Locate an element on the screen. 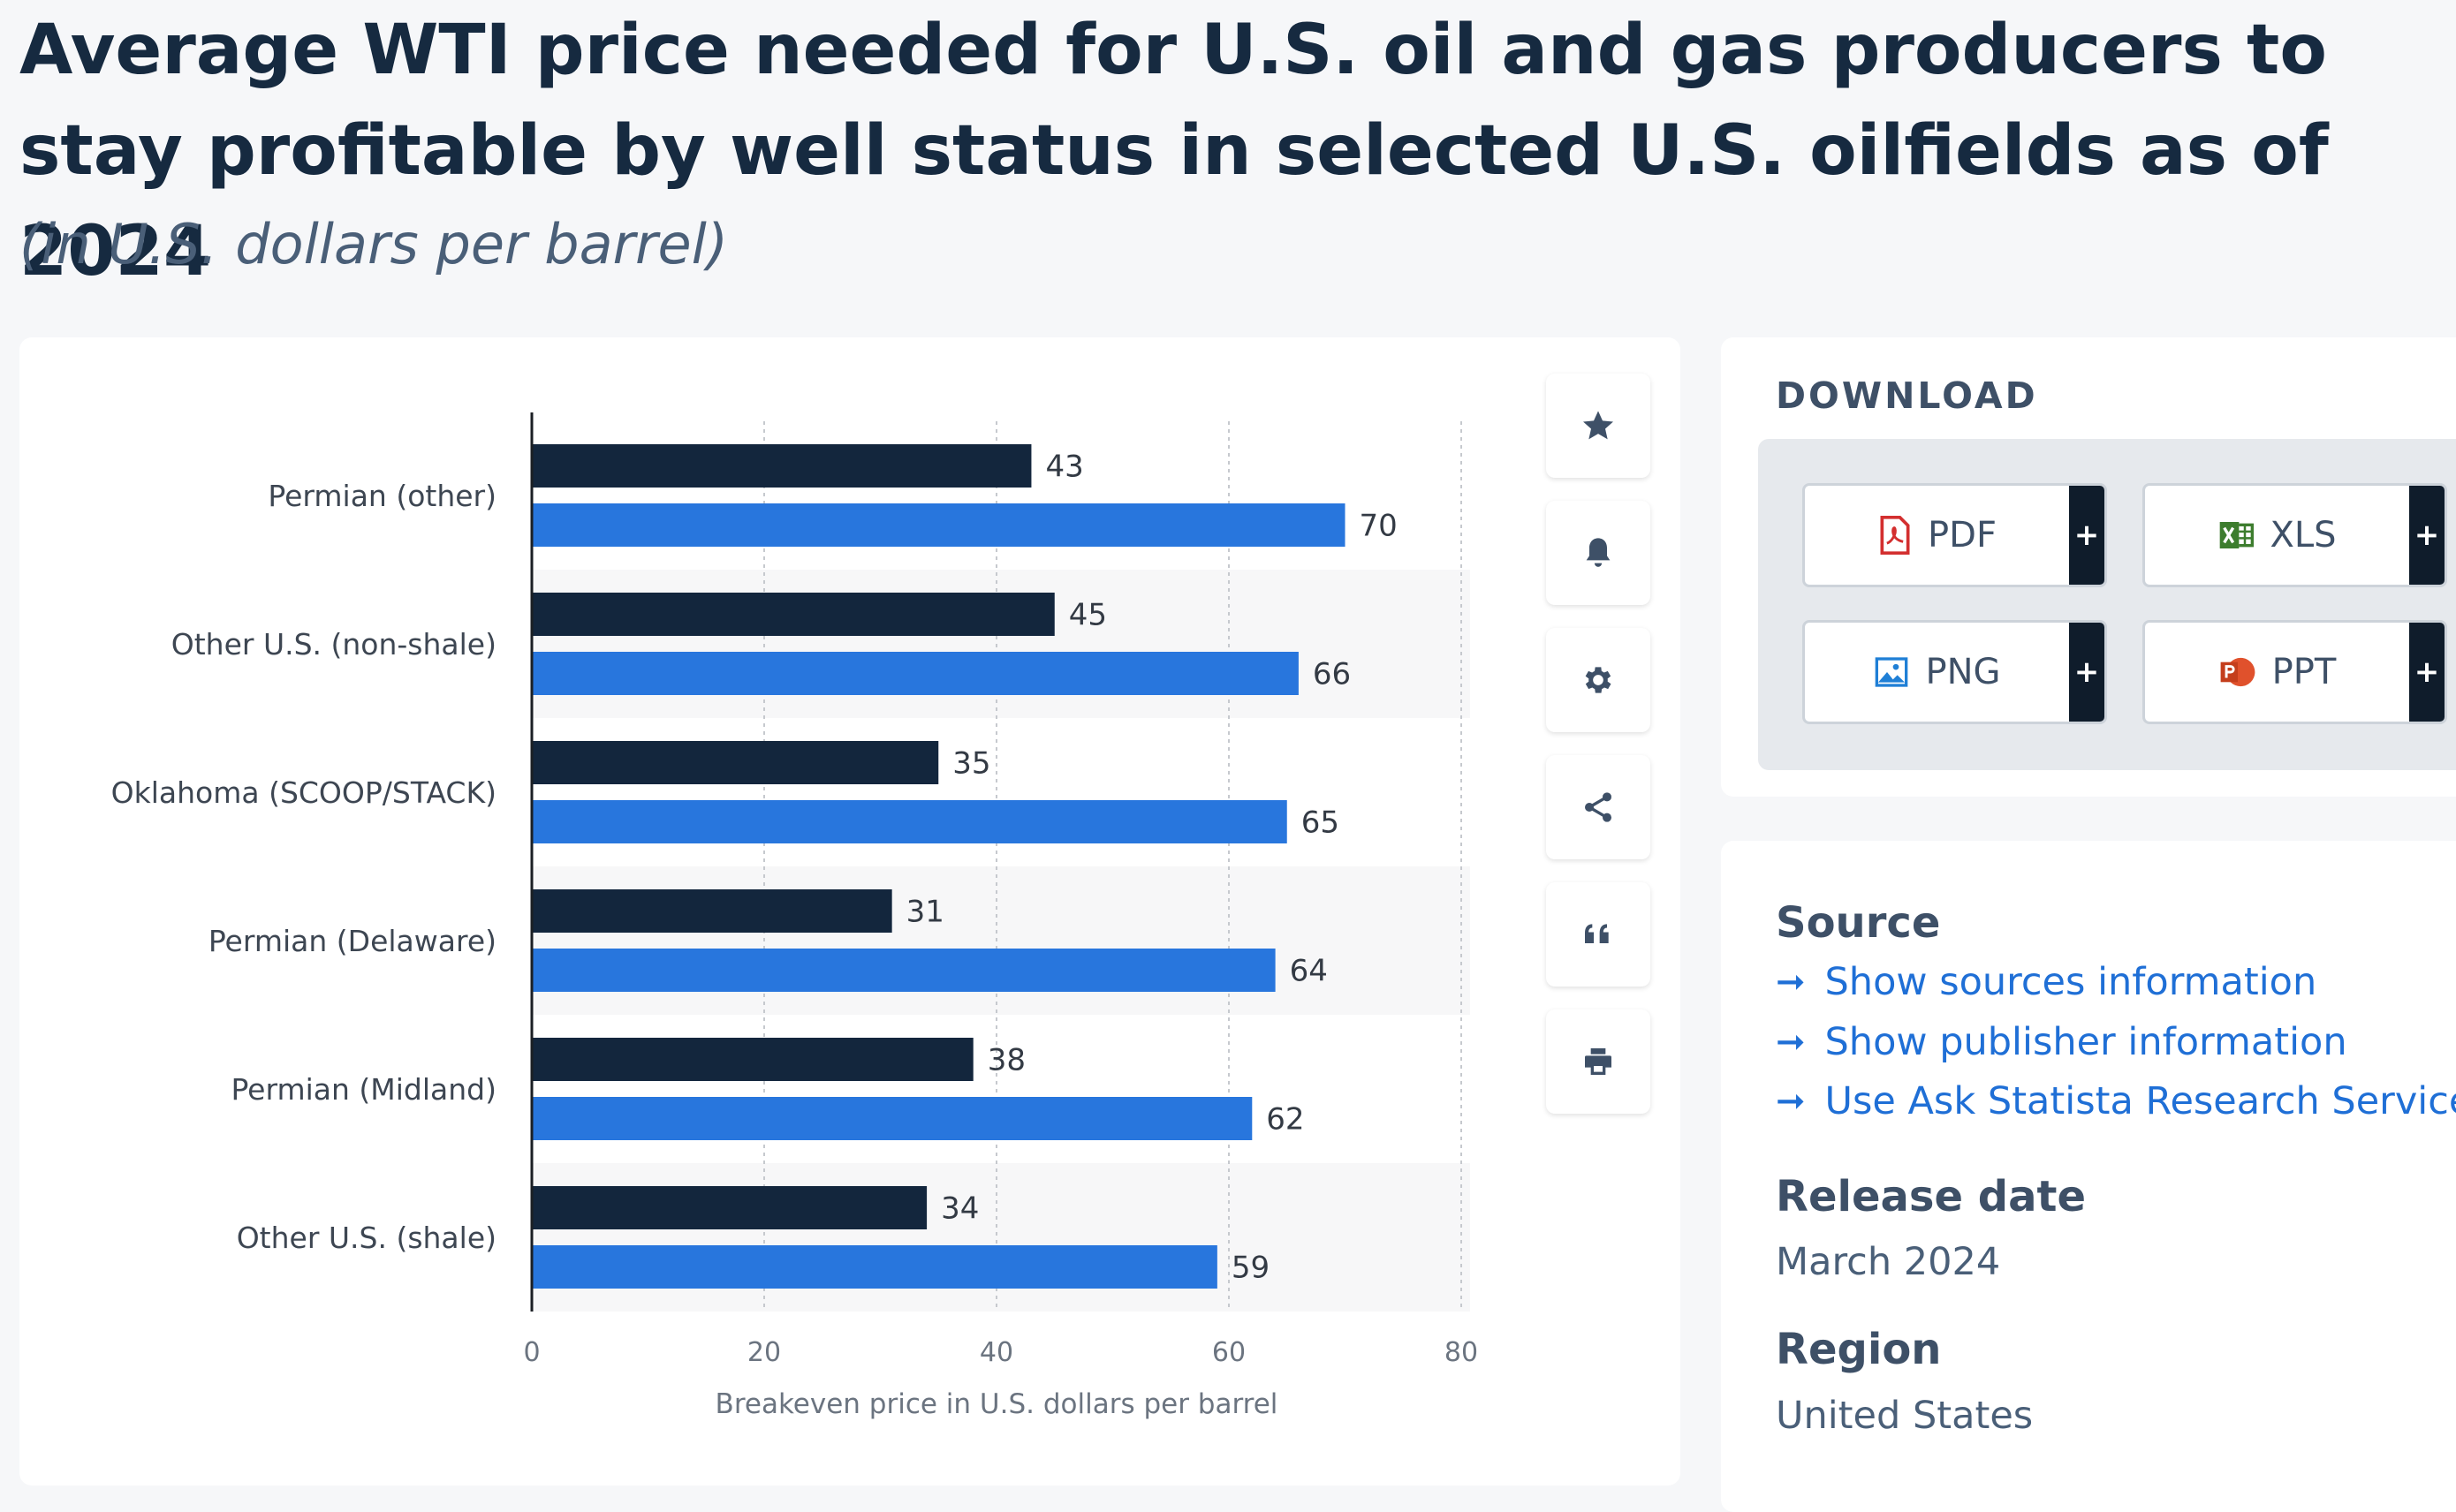 The height and width of the screenshot is (1512, 2456). gear-icon is located at coordinates (1598, 680).